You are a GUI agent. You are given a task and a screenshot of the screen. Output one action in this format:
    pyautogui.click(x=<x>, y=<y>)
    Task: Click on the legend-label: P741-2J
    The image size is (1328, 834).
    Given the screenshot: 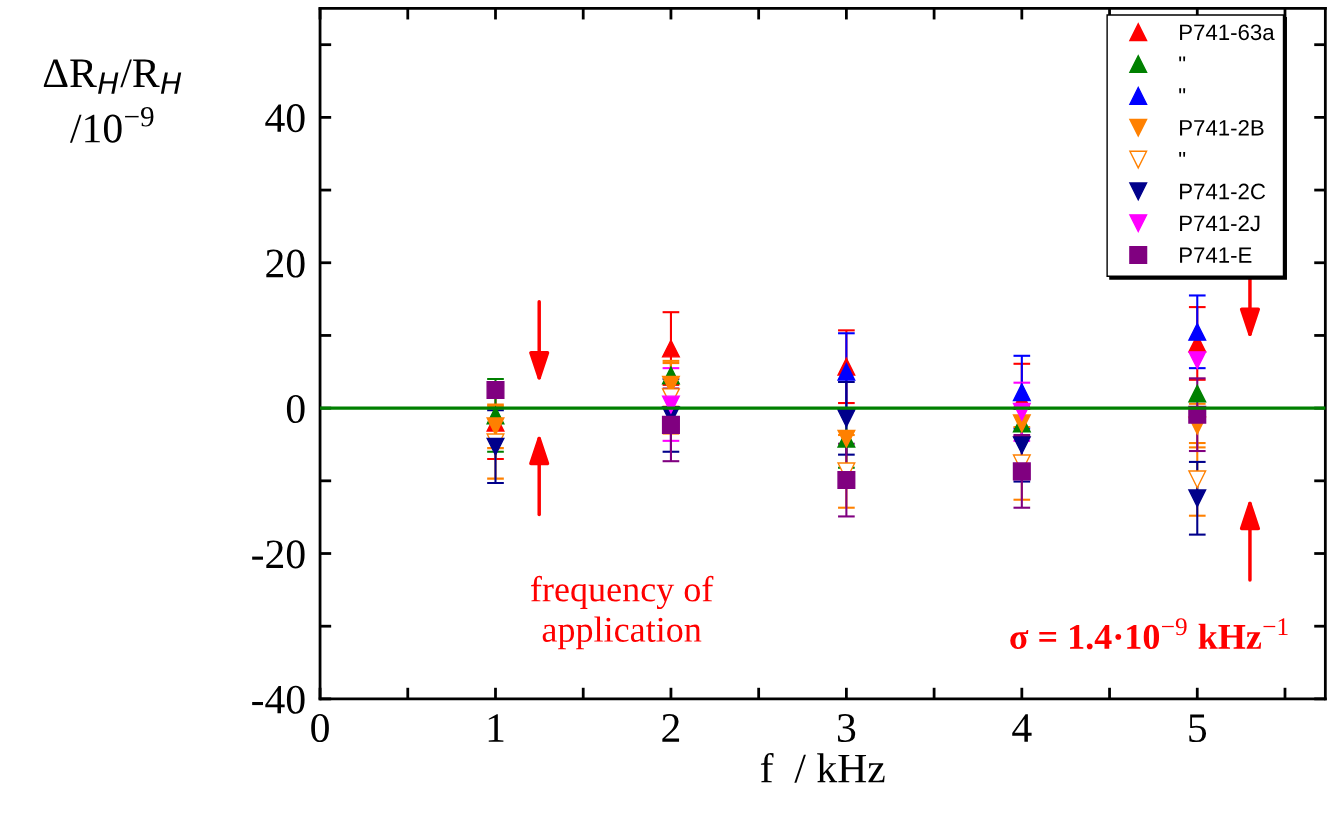 What is the action you would take?
    pyautogui.click(x=1220, y=223)
    